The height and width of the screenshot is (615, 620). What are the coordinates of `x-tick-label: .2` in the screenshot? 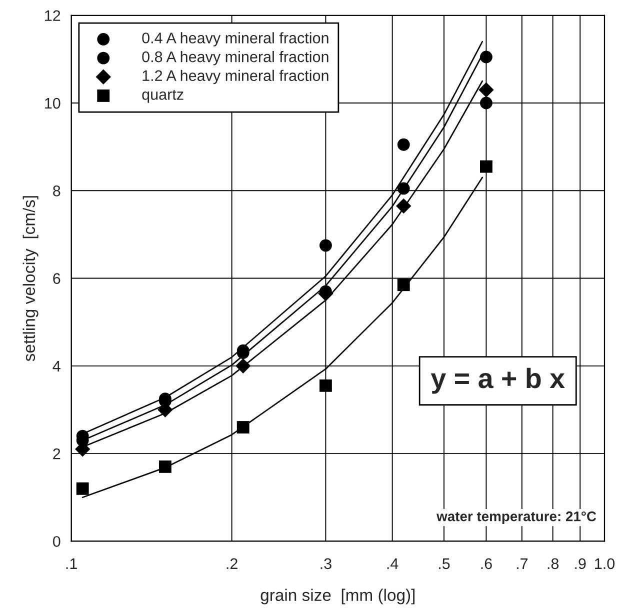 It's located at (232, 563).